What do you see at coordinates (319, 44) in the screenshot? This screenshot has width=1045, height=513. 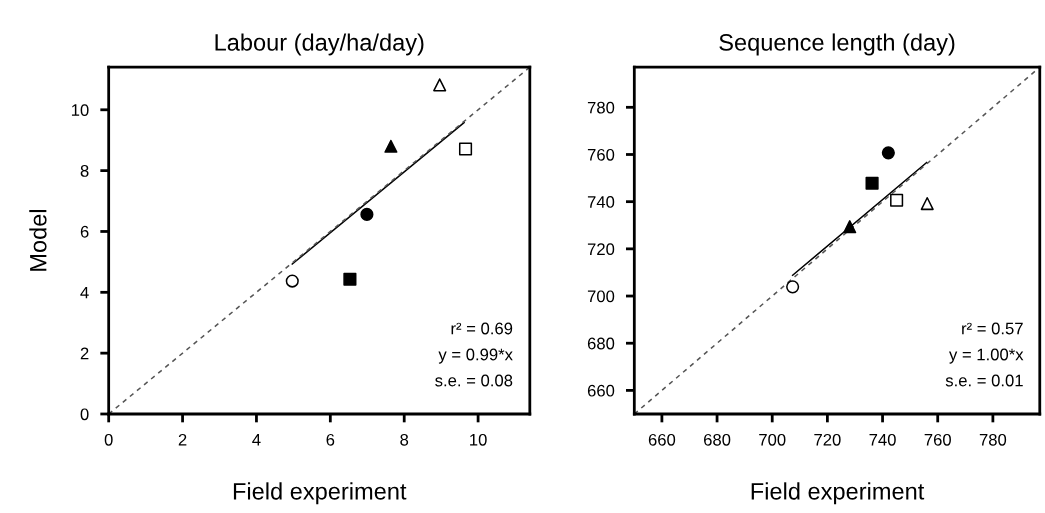 I see `chart-title: Labour (day/ha/day)` at bounding box center [319, 44].